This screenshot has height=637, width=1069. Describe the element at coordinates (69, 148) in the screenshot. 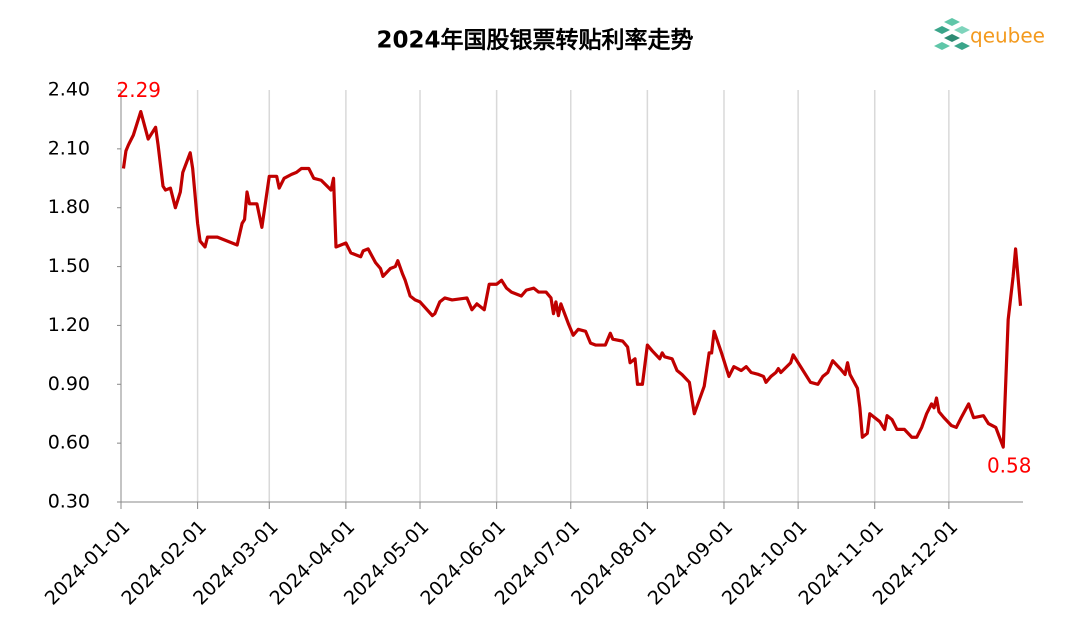

I see `y-tick-label: 2.10` at that location.